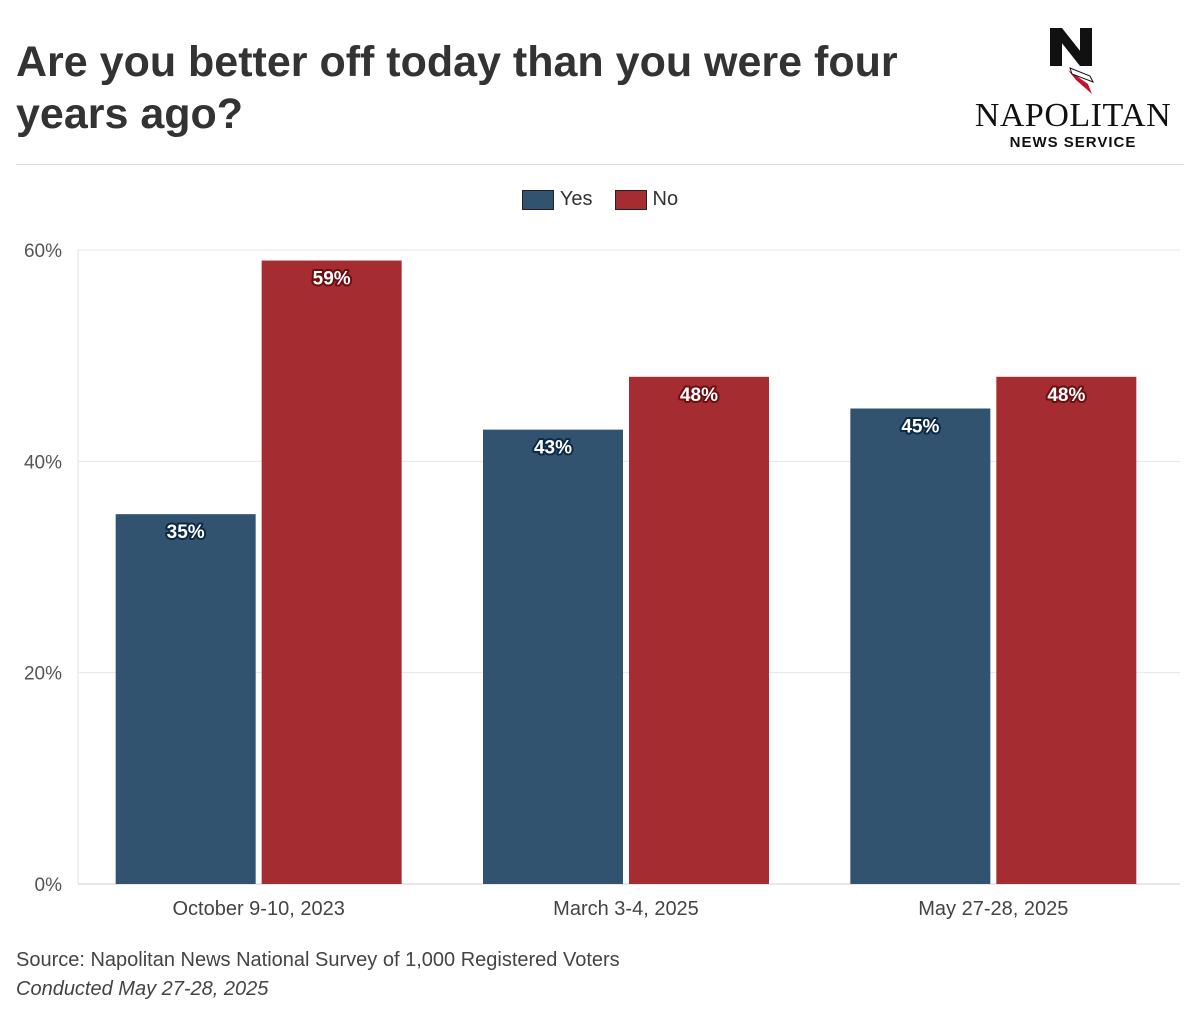 This screenshot has height=1016, width=1200. What do you see at coordinates (993, 909) in the screenshot?
I see `x-tick-label: May 27-28, 2025` at bounding box center [993, 909].